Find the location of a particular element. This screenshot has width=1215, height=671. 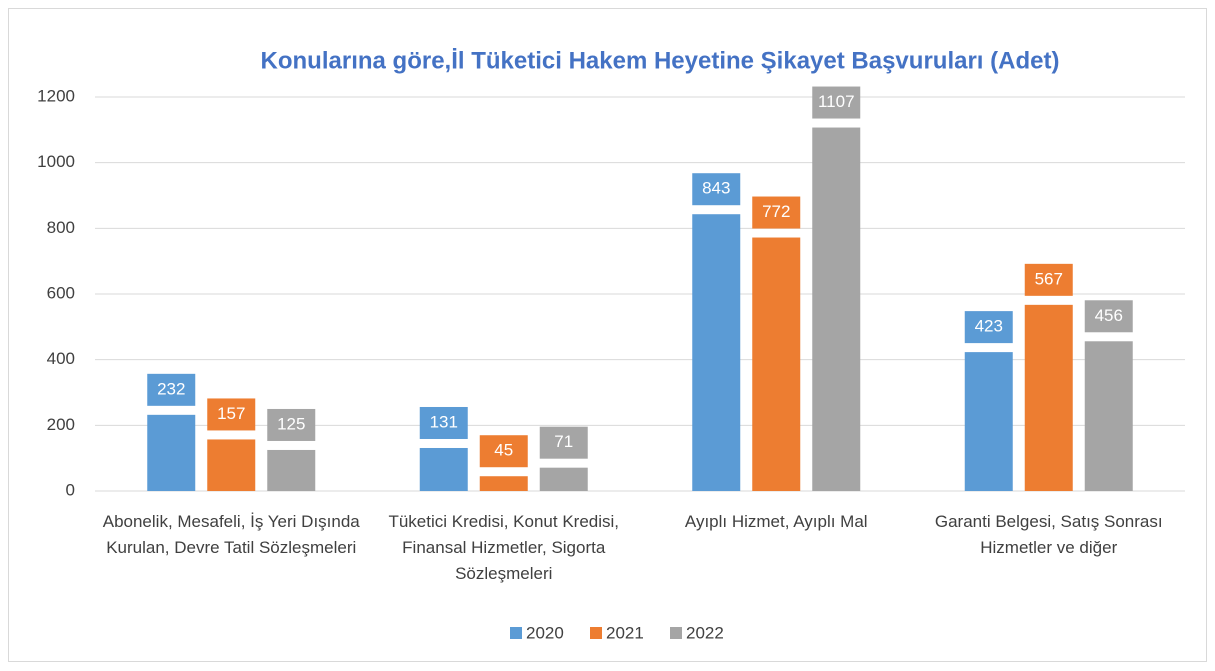

data-label: 567 is located at coordinates (1049, 278).